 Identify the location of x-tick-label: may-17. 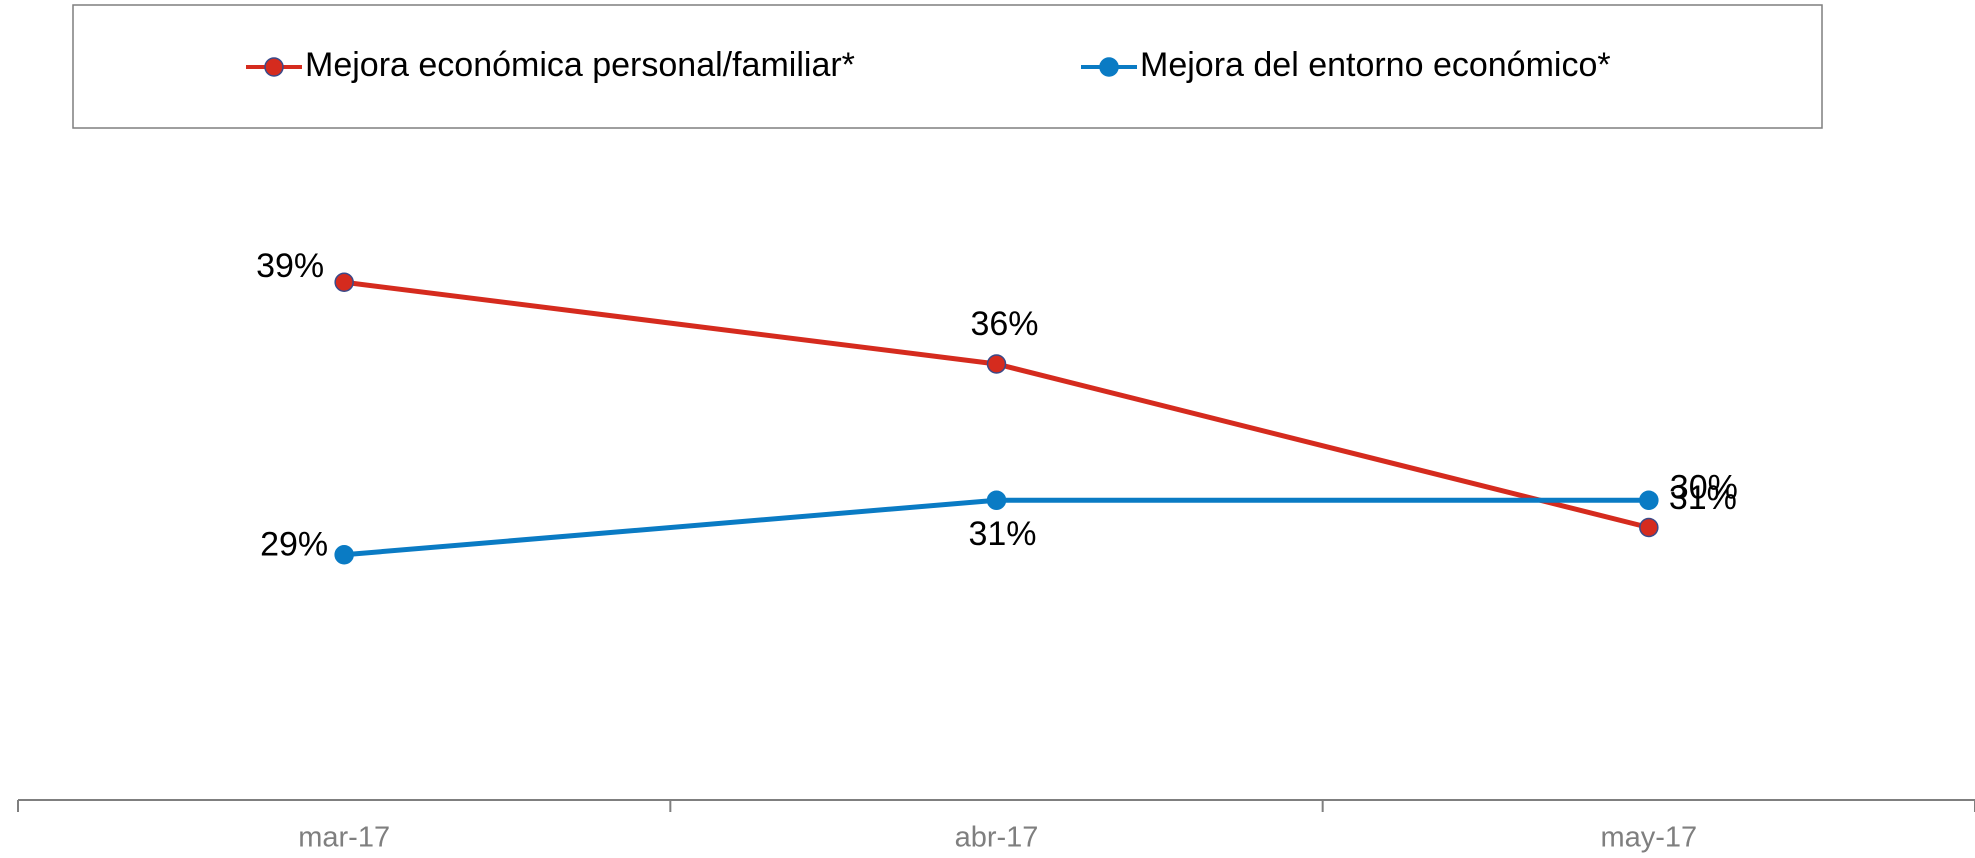
(1648, 838).